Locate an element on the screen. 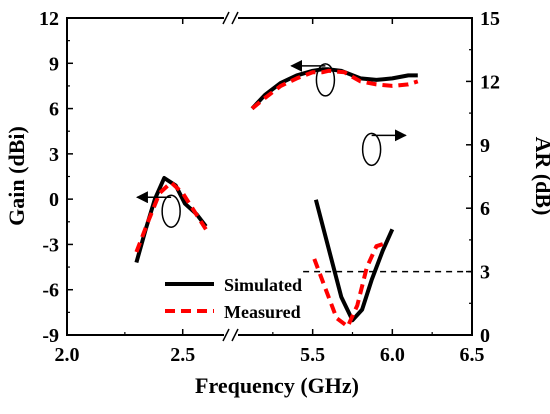  y-right-tick-label: 3 is located at coordinates (485, 273).